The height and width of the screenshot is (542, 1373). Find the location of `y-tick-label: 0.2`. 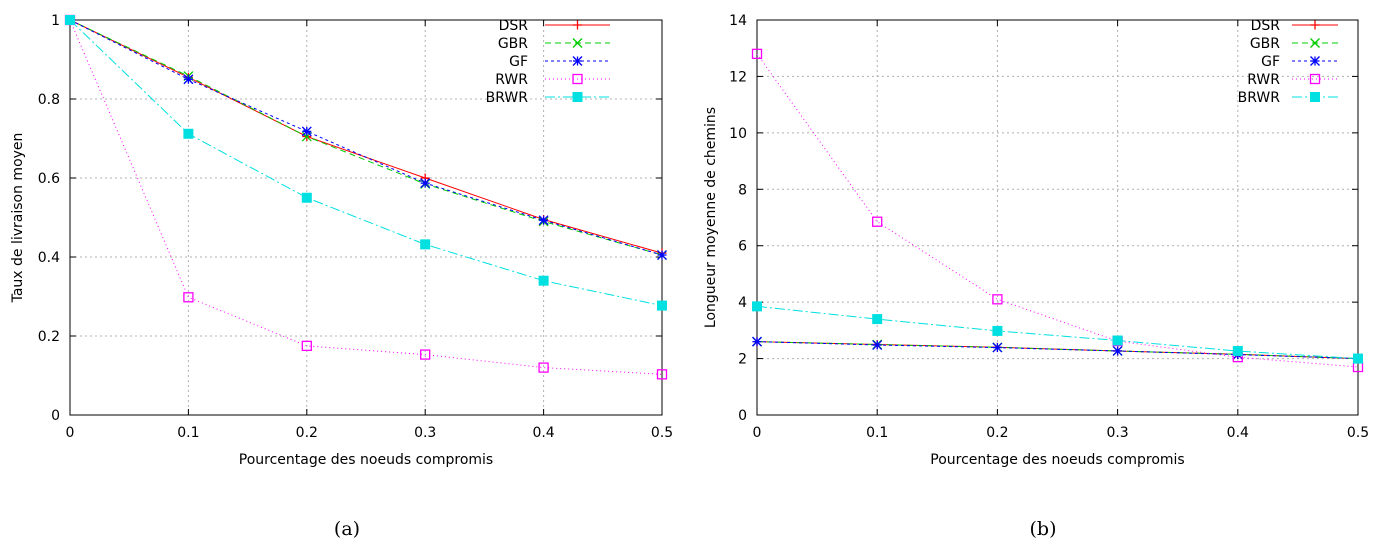

y-tick-label: 0.2 is located at coordinates (49, 337).